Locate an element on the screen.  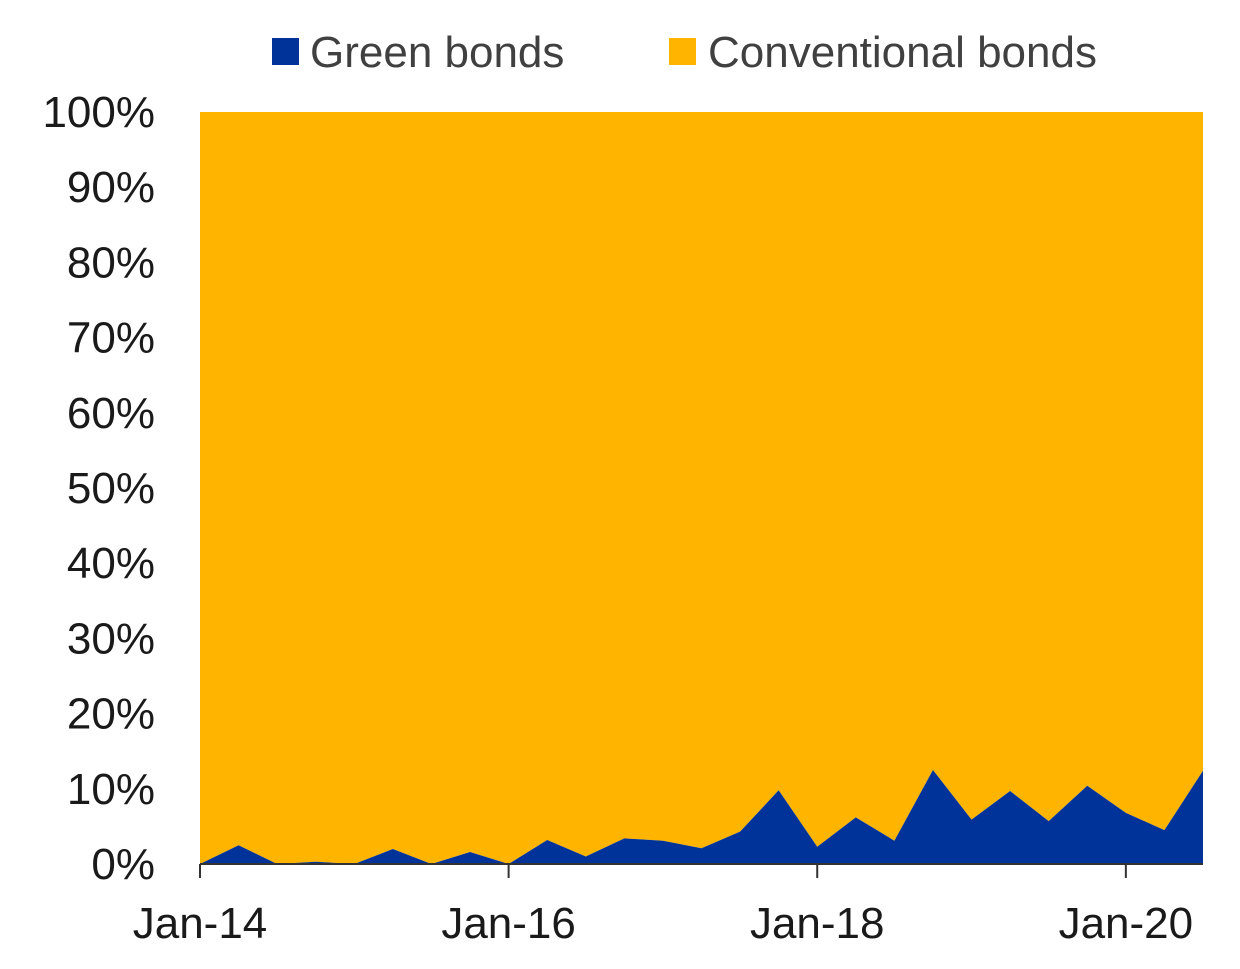
x-tick-label: Jan-20 is located at coordinates (1126, 923).